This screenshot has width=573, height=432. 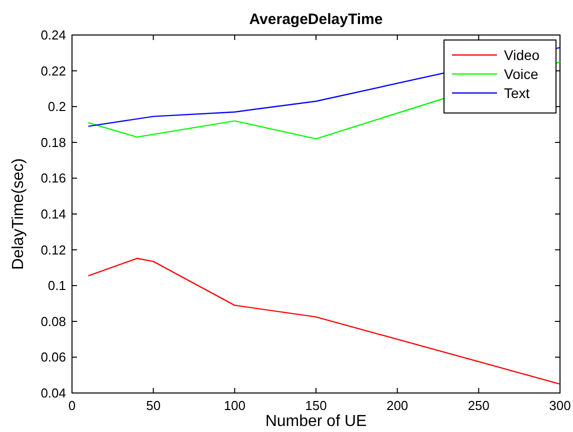 What do you see at coordinates (53, 70) in the screenshot?
I see `y-tick-label: 0.22` at bounding box center [53, 70].